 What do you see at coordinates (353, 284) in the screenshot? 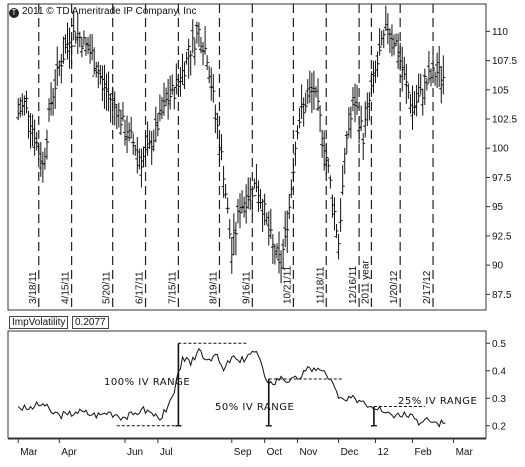
I see `date-marker-label: 12/16/11` at bounding box center [353, 284].